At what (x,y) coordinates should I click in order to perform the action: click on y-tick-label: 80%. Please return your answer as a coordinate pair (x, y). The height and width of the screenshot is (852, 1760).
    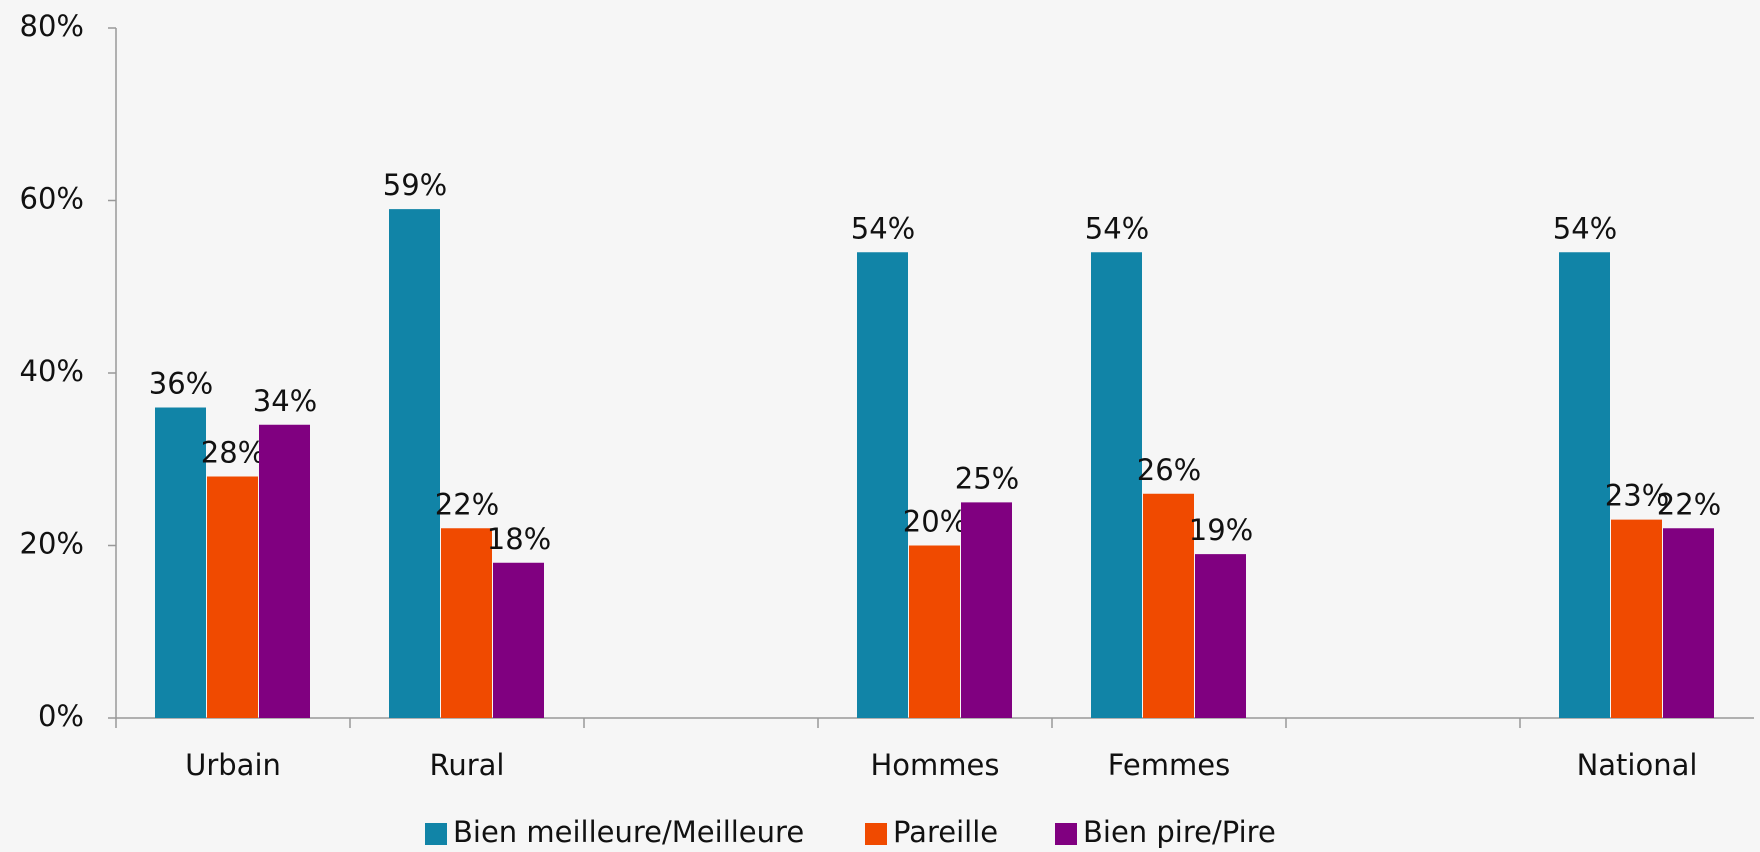
    Looking at the image, I should click on (52, 26).